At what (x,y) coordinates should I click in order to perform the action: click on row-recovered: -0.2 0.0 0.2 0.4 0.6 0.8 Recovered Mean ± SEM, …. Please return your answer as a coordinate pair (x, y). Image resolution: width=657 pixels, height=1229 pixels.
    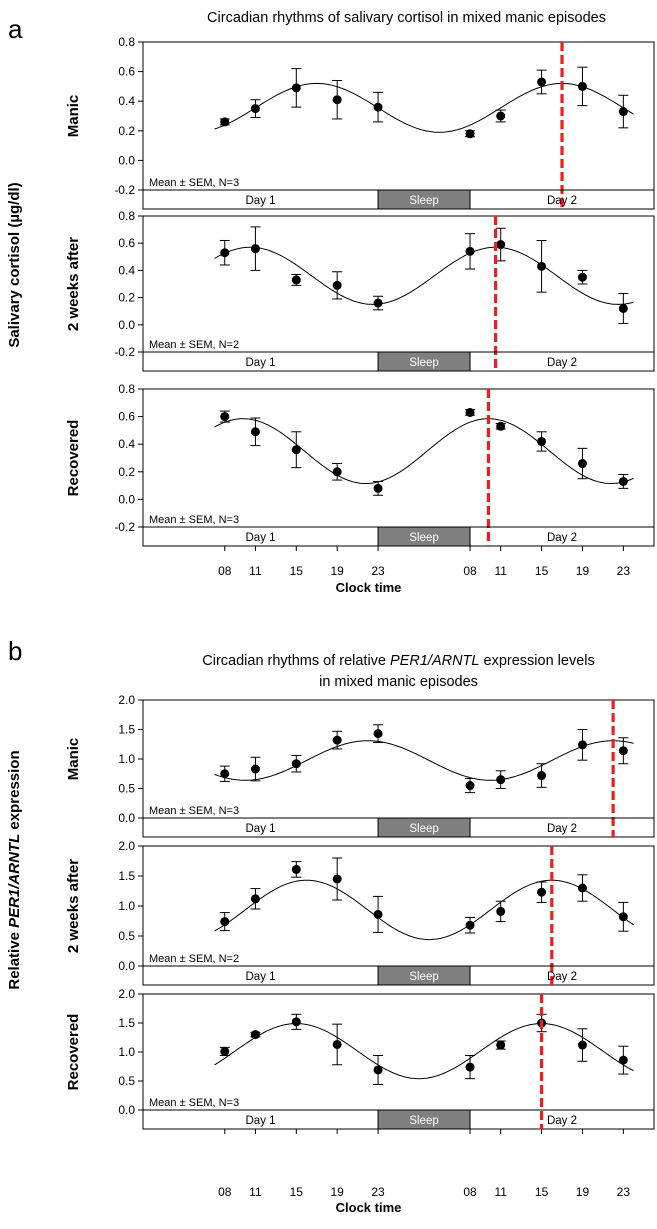
    Looking at the image, I should click on (360, 464).